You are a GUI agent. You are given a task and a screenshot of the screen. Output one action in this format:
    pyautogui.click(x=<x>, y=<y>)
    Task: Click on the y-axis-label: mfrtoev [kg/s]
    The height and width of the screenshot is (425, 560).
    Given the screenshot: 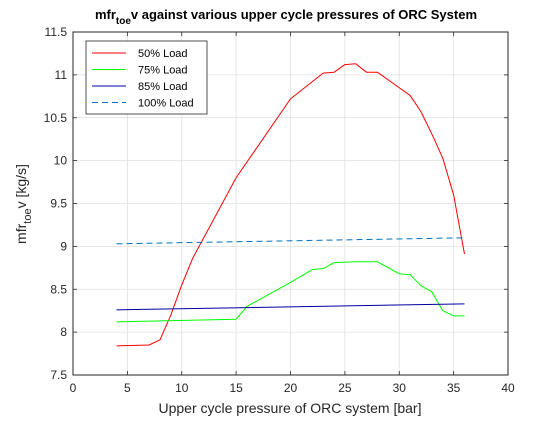 What is the action you would take?
    pyautogui.click(x=23, y=204)
    